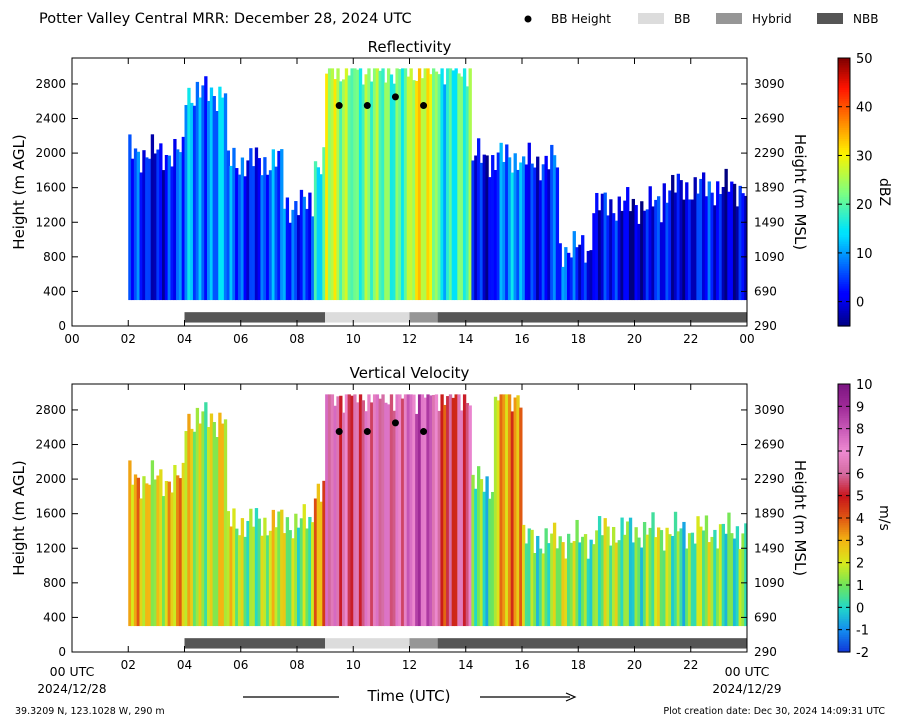 This screenshot has height=725, width=900. I want to click on y-tick-label: 1600, so click(50, 514).